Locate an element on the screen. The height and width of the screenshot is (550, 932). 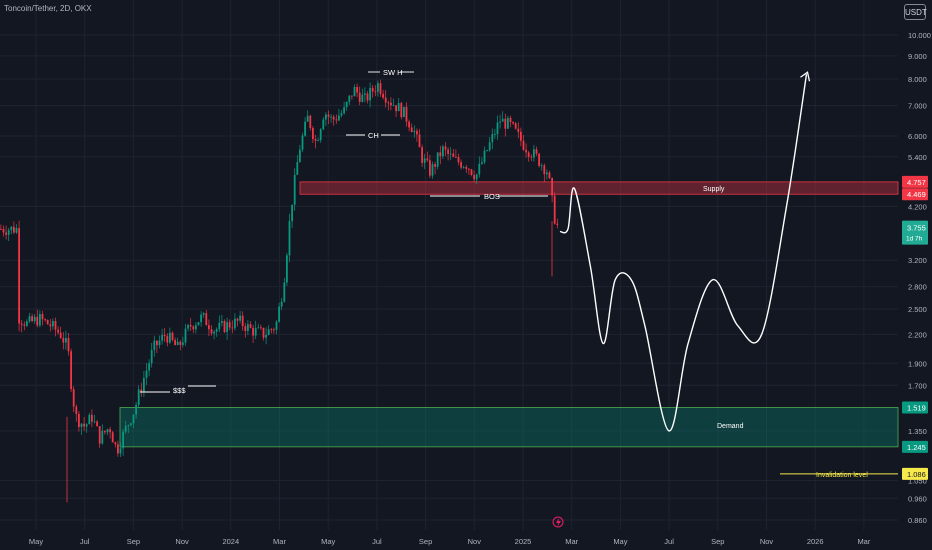
level-badge-demand_bottom is located at coordinates (915, 446).